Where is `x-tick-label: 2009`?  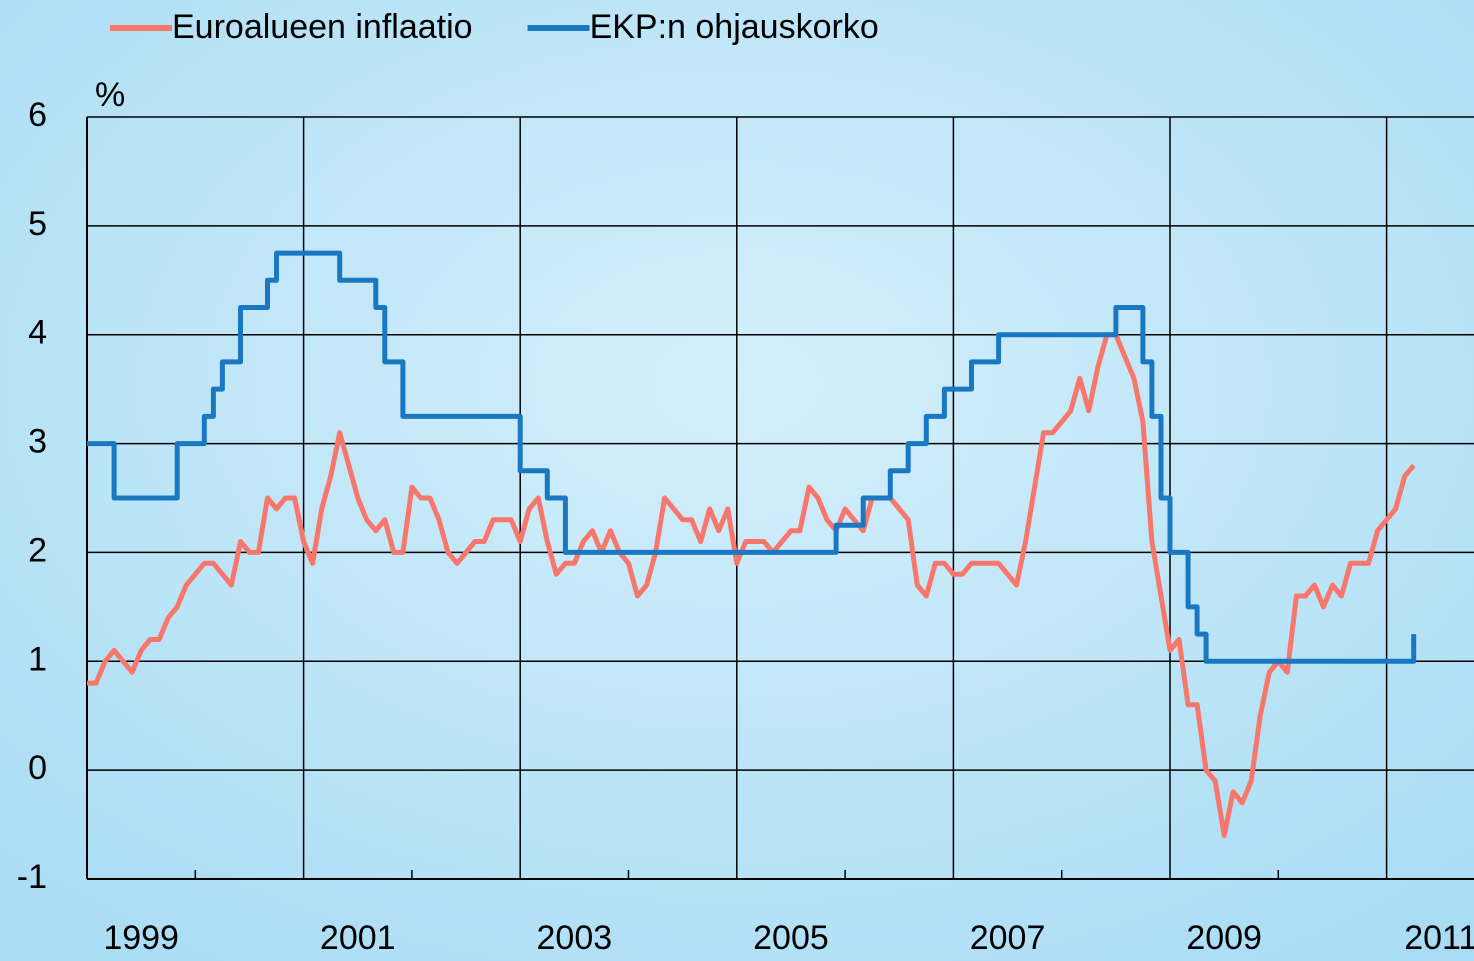 x-tick-label: 2009 is located at coordinates (1224, 938).